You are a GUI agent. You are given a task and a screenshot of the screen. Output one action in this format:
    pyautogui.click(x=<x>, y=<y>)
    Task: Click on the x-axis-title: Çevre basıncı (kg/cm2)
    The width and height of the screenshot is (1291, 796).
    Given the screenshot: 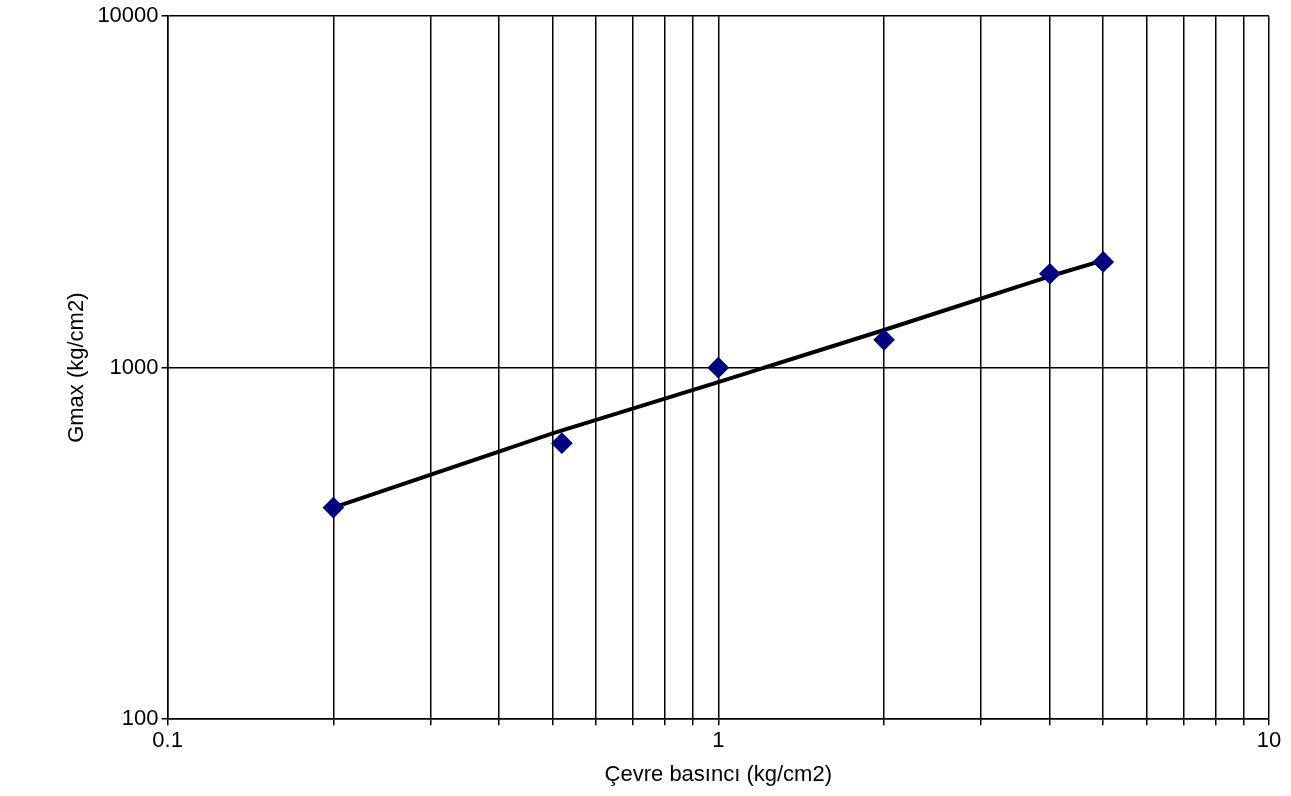 What is the action you would take?
    pyautogui.click(x=718, y=773)
    